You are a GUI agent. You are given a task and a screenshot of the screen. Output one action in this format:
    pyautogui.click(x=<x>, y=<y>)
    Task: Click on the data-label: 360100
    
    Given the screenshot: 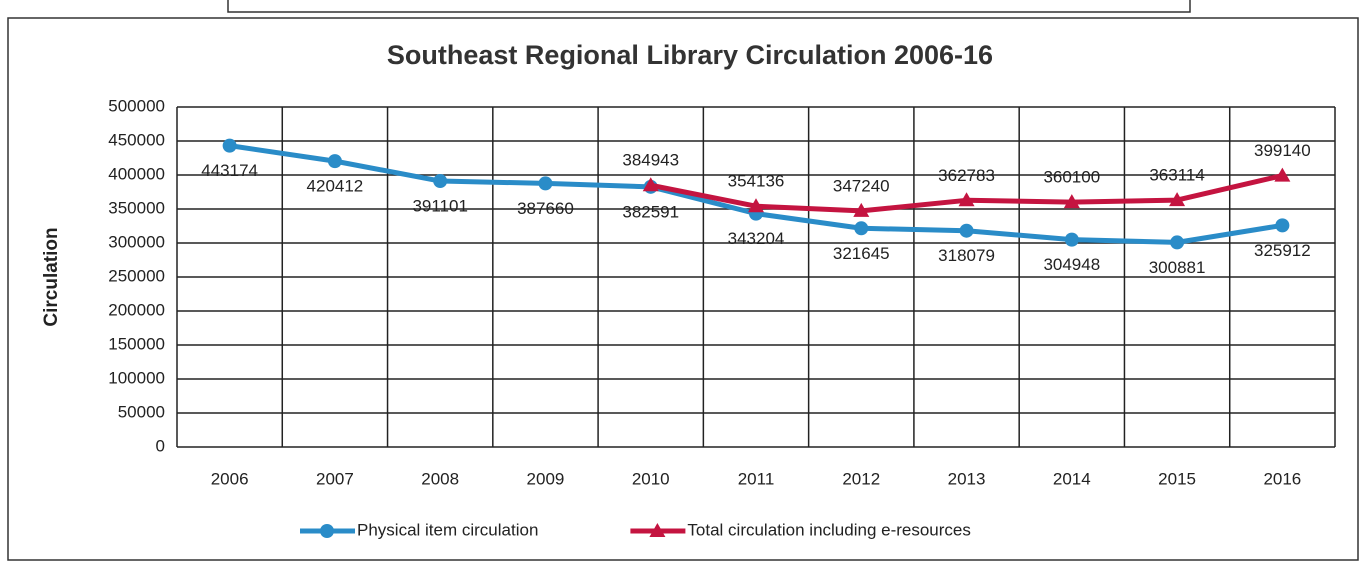 What is the action you would take?
    pyautogui.click(x=1071, y=177)
    